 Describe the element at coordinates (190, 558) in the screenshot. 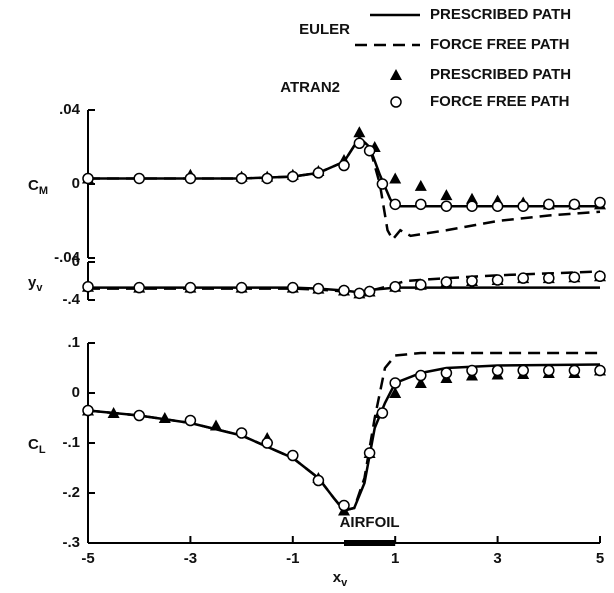

I see `x-tick-label: -3` at that location.